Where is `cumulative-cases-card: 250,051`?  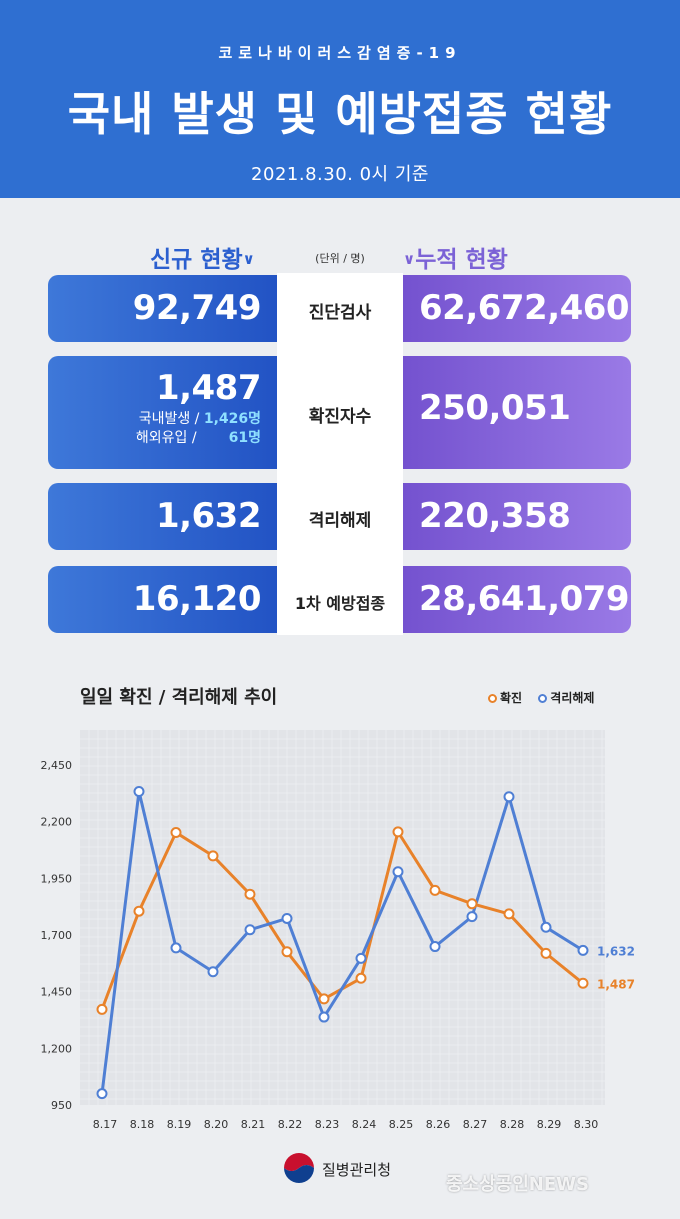
cumulative-cases-card: 250,051 is located at coordinates (517, 412).